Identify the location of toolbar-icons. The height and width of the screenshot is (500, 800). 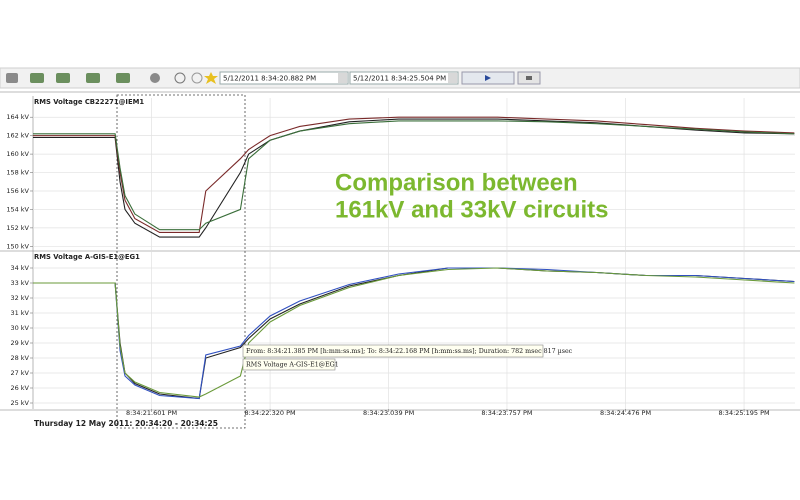
(112, 78).